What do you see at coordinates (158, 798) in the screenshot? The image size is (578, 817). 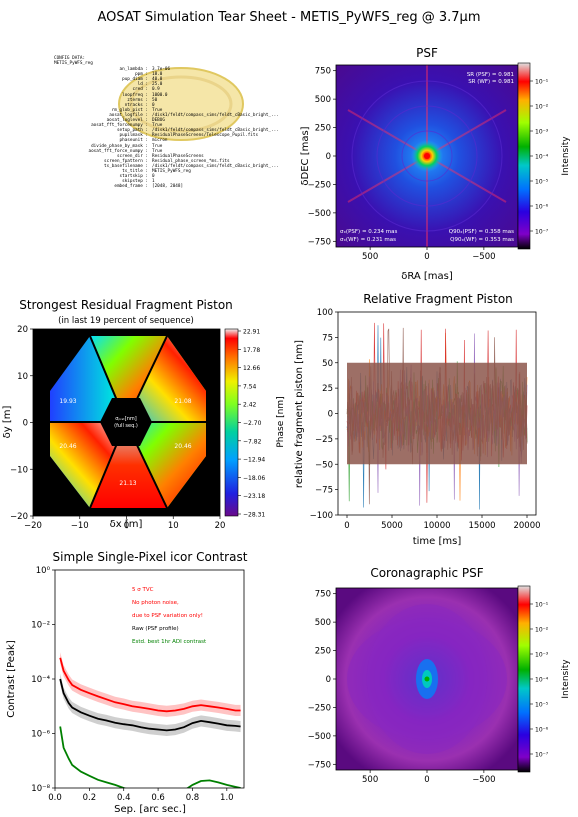 I see `x-tick-label: 0.6` at bounding box center [158, 798].